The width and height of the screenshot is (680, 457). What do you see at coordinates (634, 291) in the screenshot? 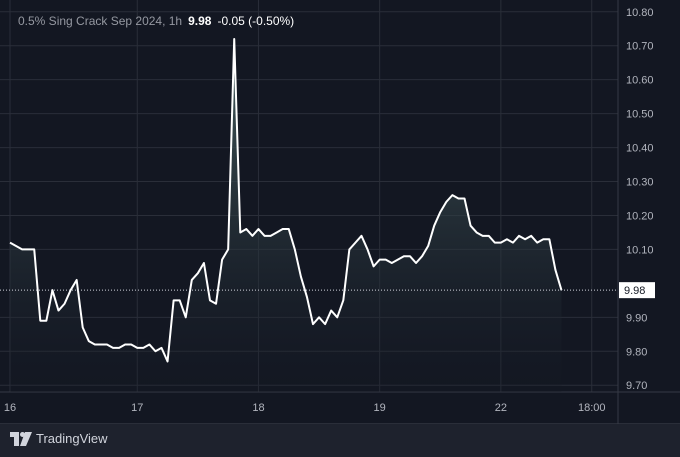
I see `current-price-label: 9.98` at bounding box center [634, 291].